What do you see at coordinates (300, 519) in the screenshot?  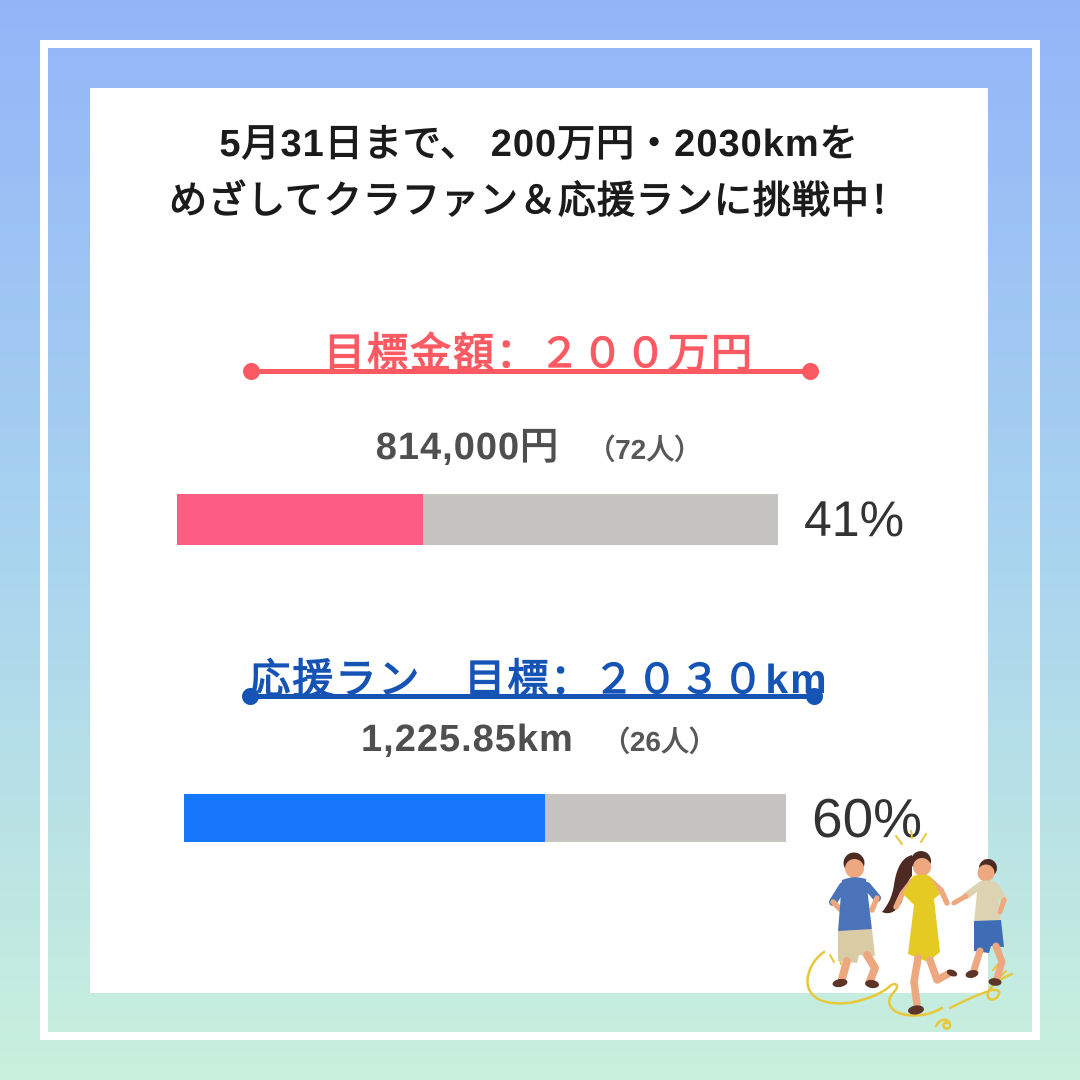 I see `funding-progress-fill` at bounding box center [300, 519].